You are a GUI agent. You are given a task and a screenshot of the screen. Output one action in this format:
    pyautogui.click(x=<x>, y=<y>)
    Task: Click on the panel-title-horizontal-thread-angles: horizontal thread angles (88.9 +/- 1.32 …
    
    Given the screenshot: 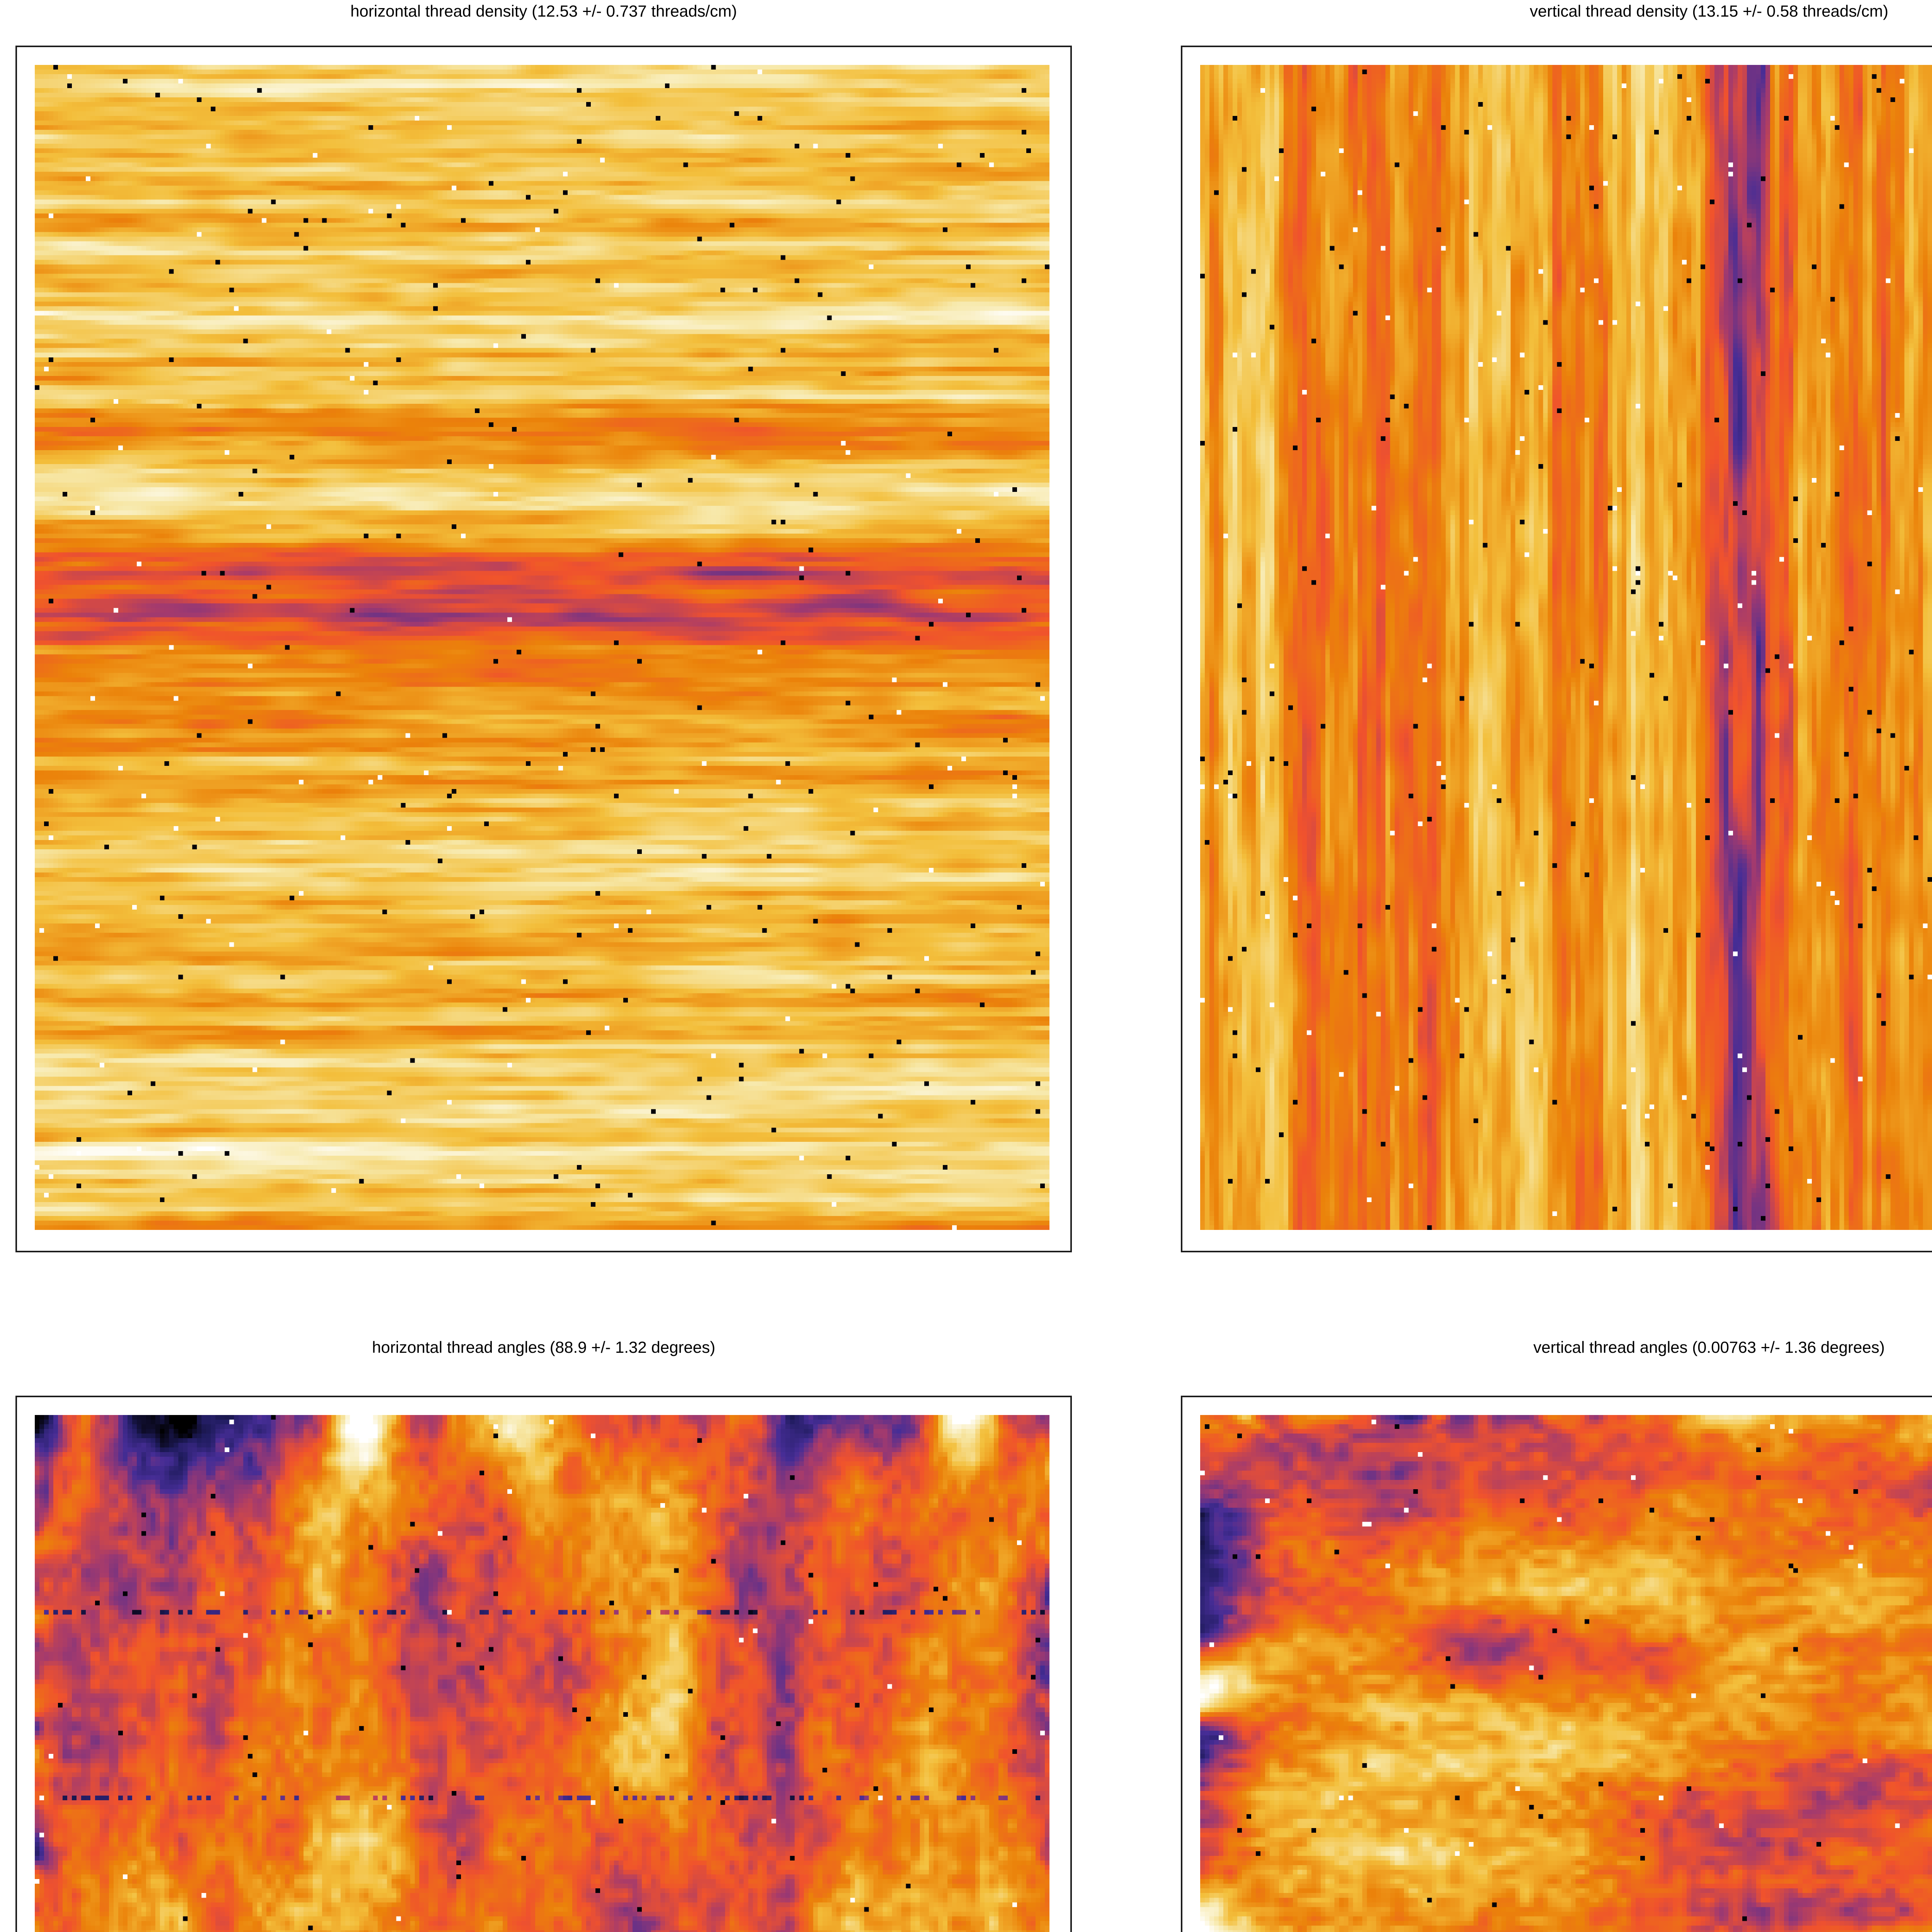 What is the action you would take?
    pyautogui.click(x=544, y=1347)
    